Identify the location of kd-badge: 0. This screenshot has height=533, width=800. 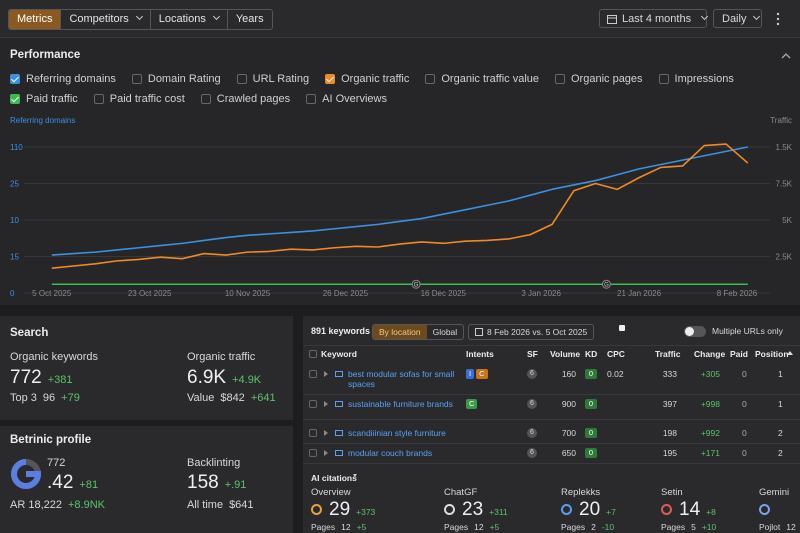
(591, 453).